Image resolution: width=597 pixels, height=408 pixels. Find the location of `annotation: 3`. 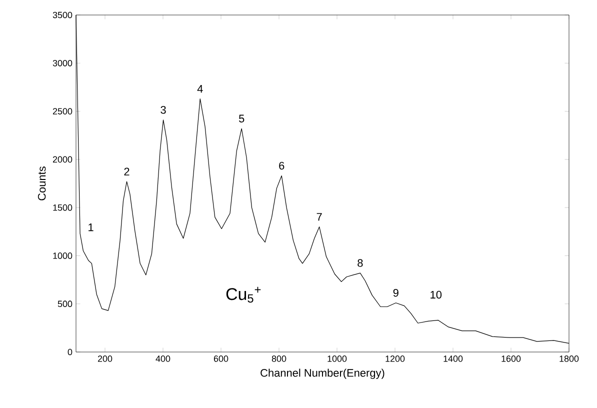

annotation: 3 is located at coordinates (163, 110).